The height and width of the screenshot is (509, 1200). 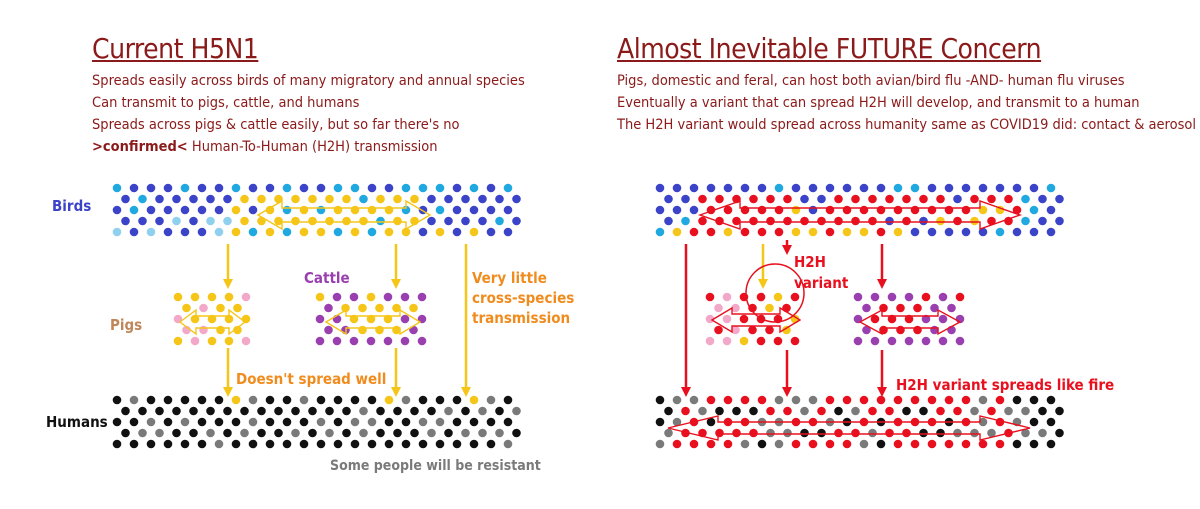 What do you see at coordinates (810, 262) in the screenshot?
I see `h2h-variant-line-1: H2H` at bounding box center [810, 262].